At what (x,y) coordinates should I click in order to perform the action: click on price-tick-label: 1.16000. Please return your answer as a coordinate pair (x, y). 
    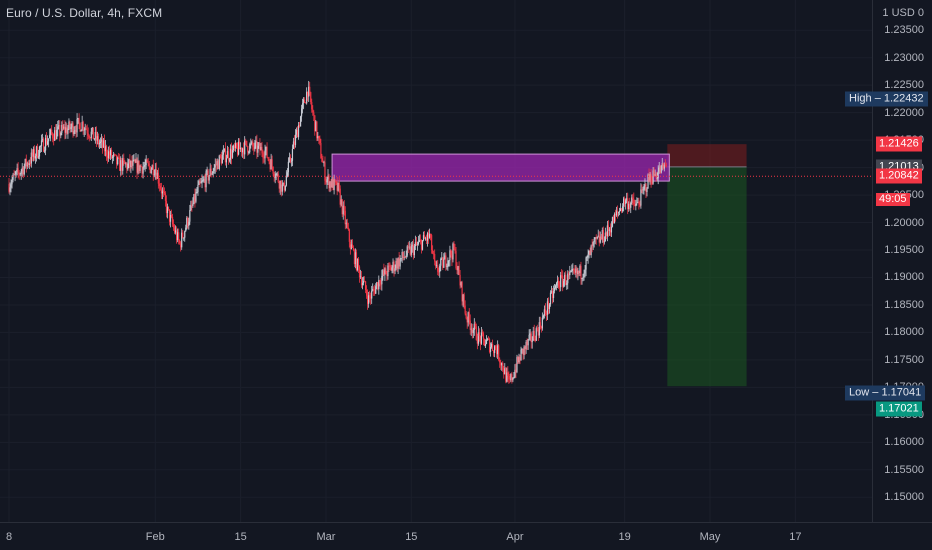
    Looking at the image, I should click on (904, 442).